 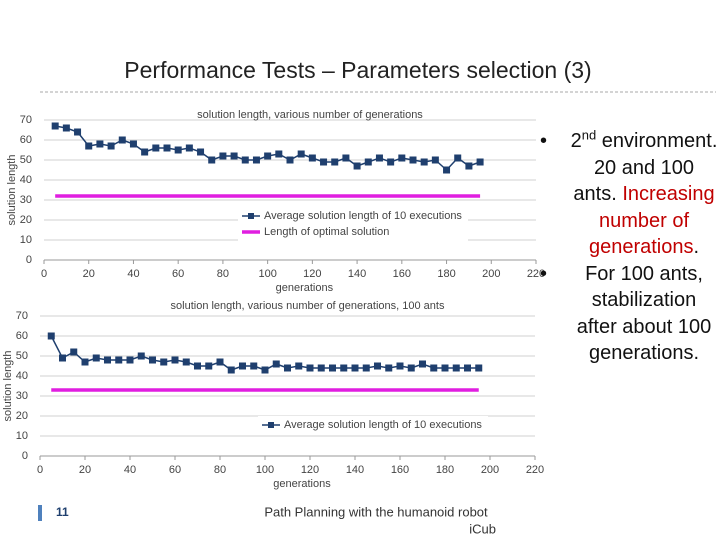 What do you see at coordinates (223, 274) in the screenshot?
I see `x-tick-label: 80` at bounding box center [223, 274].